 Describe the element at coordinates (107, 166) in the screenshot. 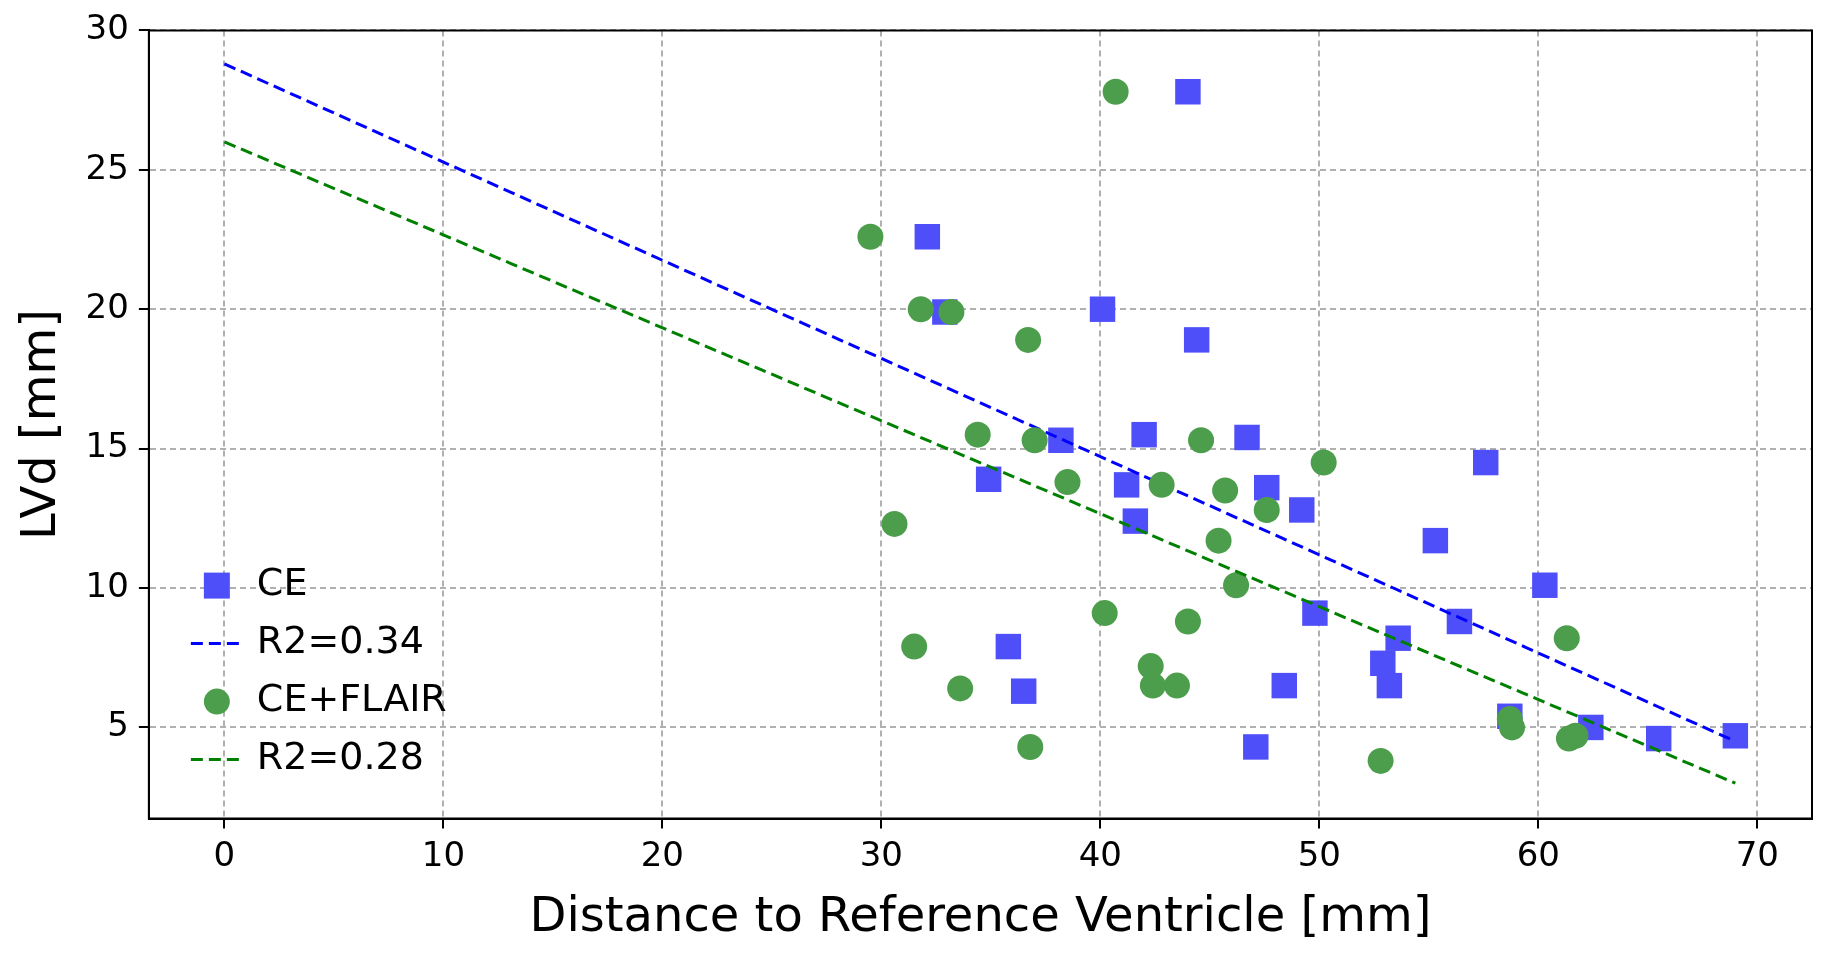

I see `y-tick-label: 25` at that location.